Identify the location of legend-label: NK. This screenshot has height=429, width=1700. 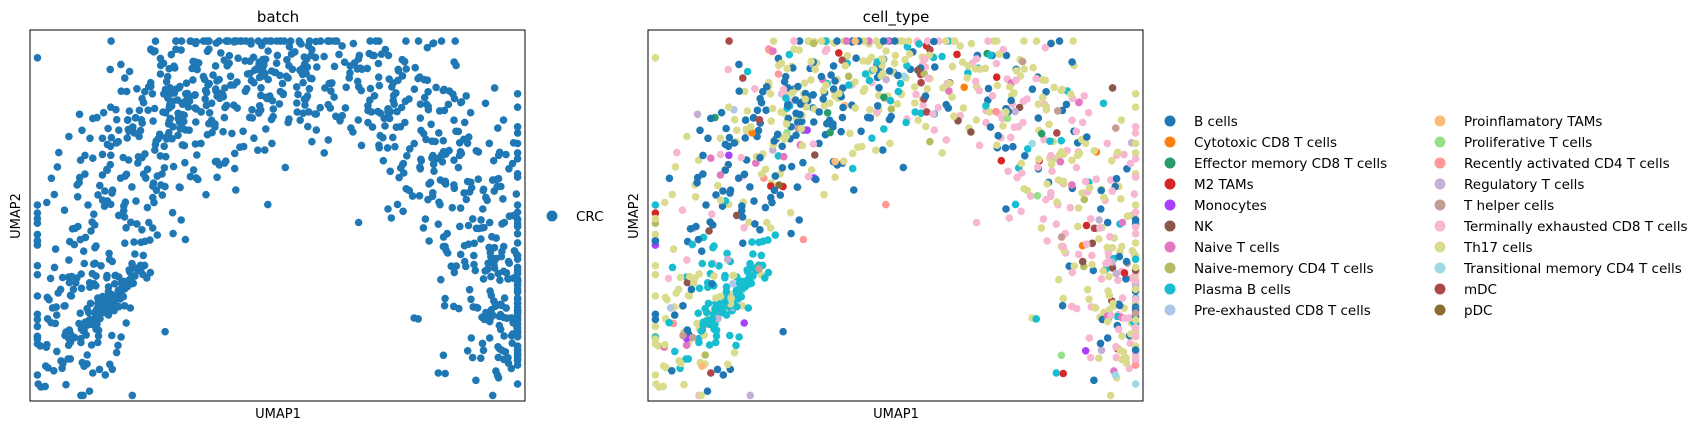
(1204, 227).